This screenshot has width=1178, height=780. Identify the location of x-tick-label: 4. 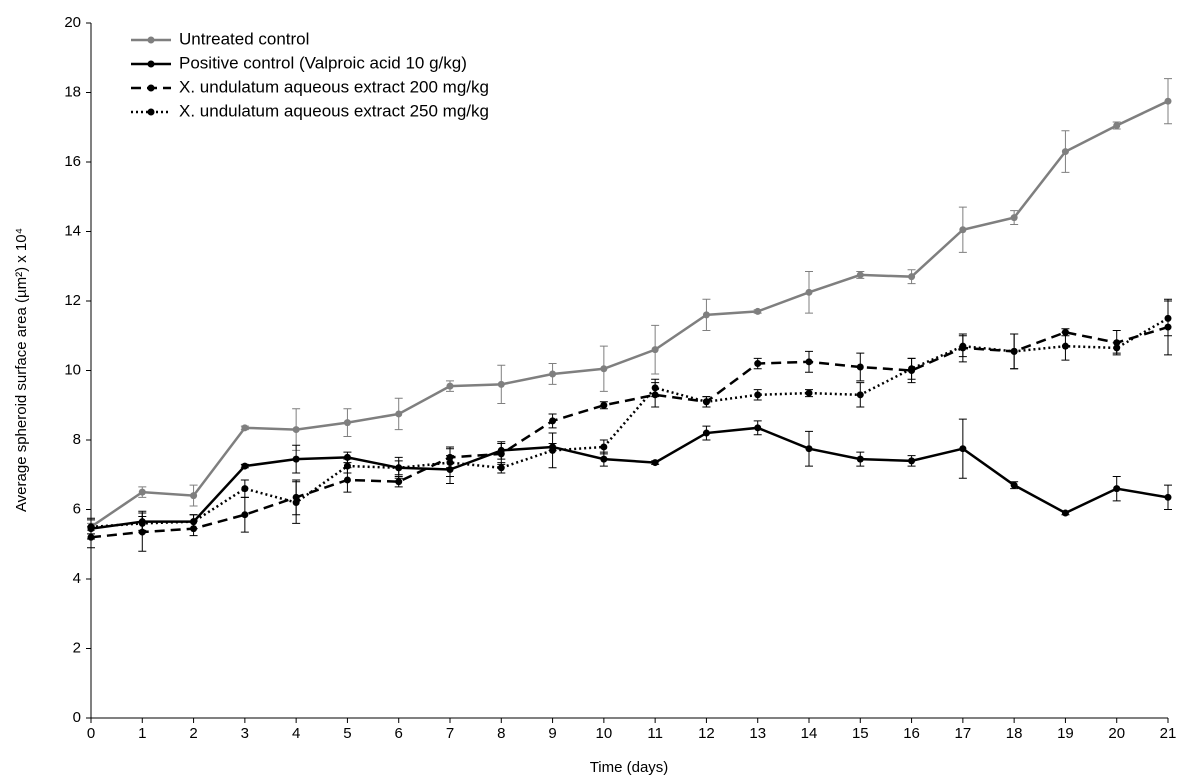
(296, 733).